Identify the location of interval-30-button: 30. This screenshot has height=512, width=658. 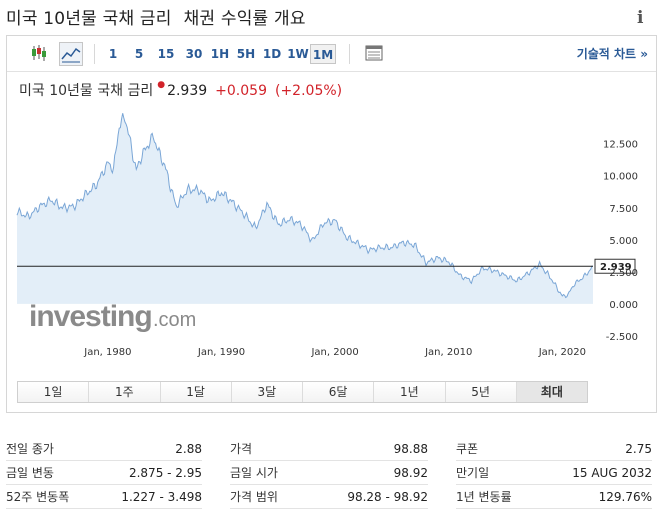
(194, 54).